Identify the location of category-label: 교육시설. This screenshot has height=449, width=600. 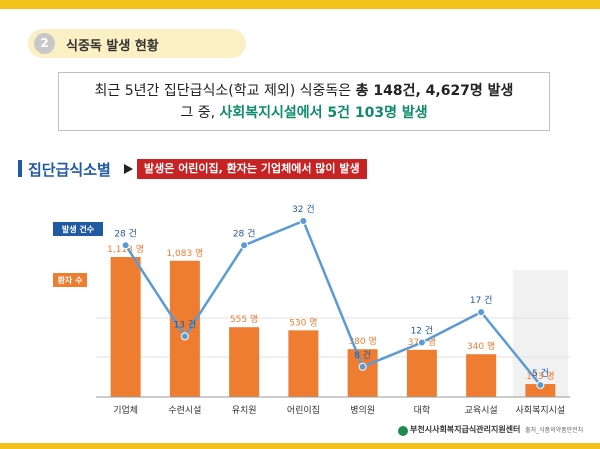
(481, 410).